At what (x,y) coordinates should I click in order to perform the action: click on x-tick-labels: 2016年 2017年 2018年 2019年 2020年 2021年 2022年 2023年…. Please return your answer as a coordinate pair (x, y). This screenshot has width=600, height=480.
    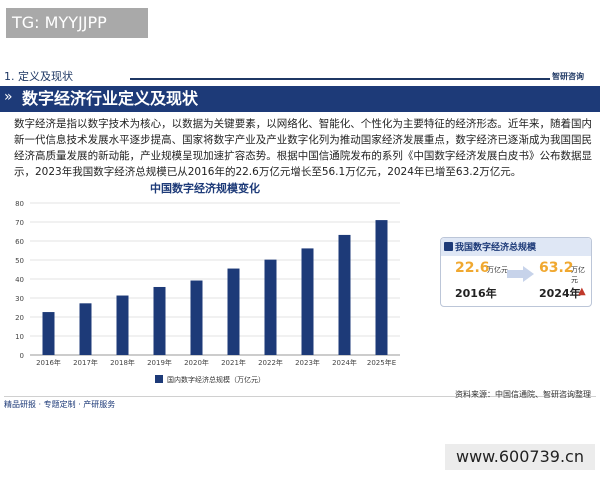
    Looking at the image, I should click on (216, 362).